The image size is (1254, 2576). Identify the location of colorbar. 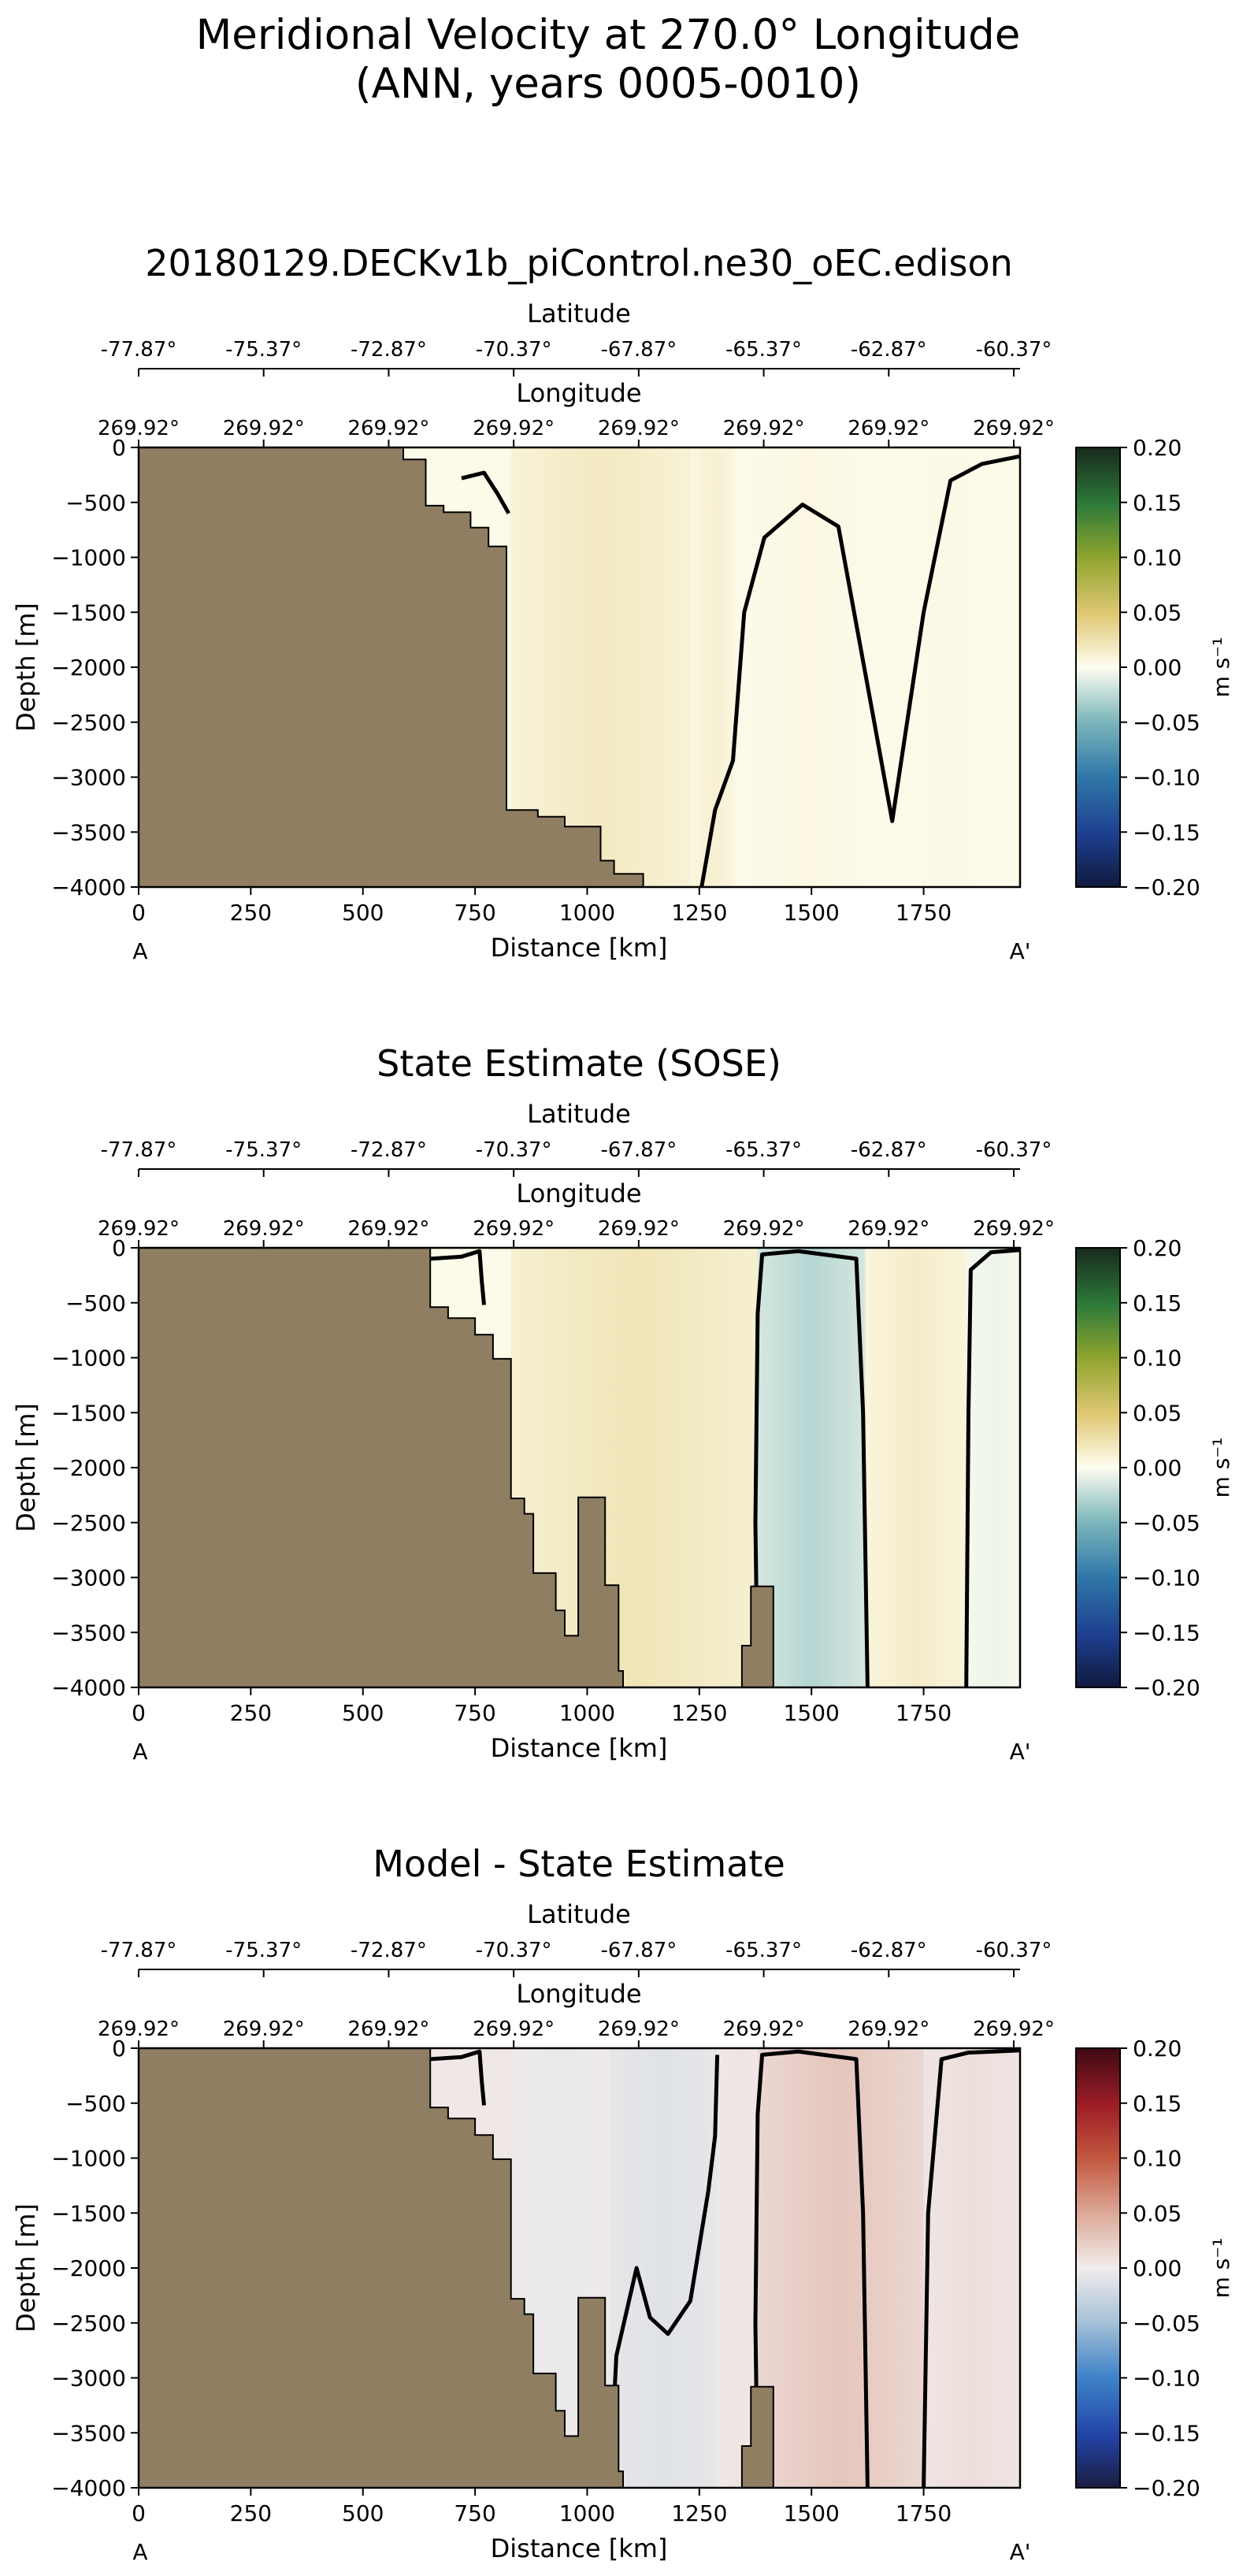
(1098, 1467).